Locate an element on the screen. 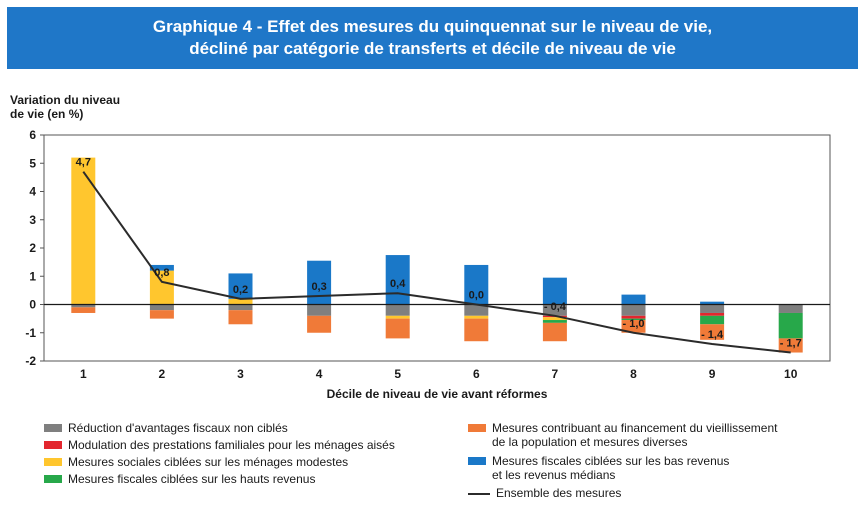 The width and height of the screenshot is (865, 518). total-data-label: 0,8 is located at coordinates (161, 273).